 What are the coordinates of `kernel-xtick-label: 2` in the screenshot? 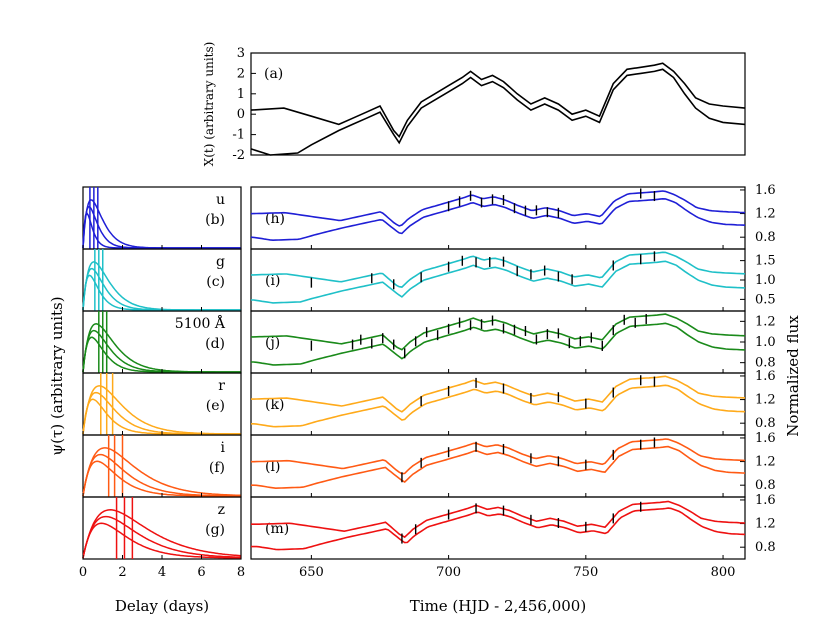 It's located at (122, 572).